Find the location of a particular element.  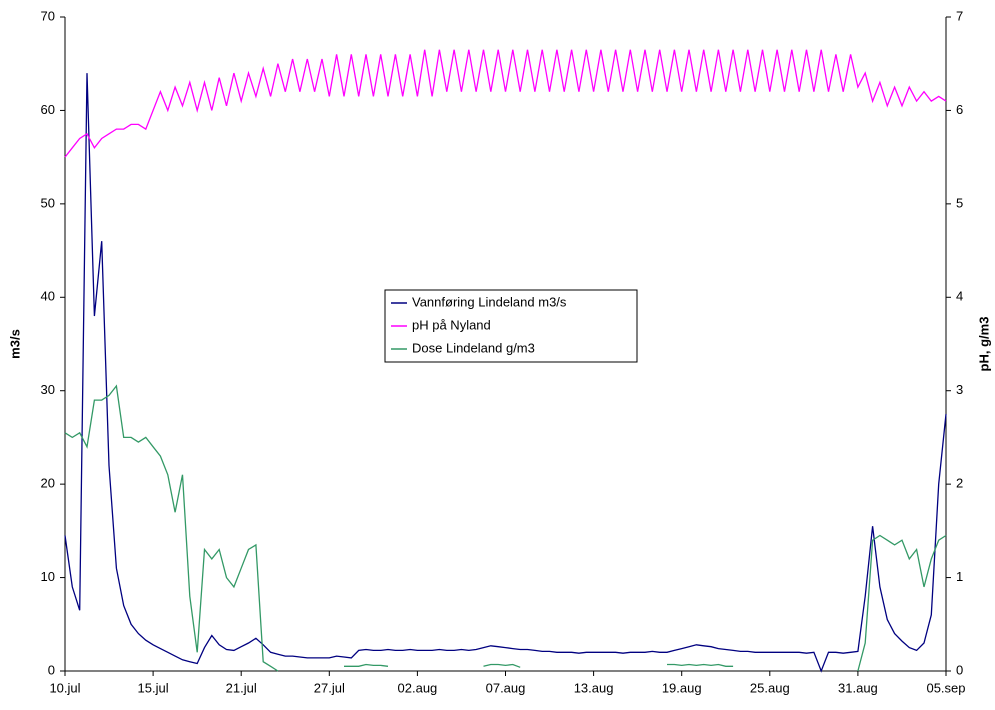

y2-tick-label: 4 is located at coordinates (959, 296).